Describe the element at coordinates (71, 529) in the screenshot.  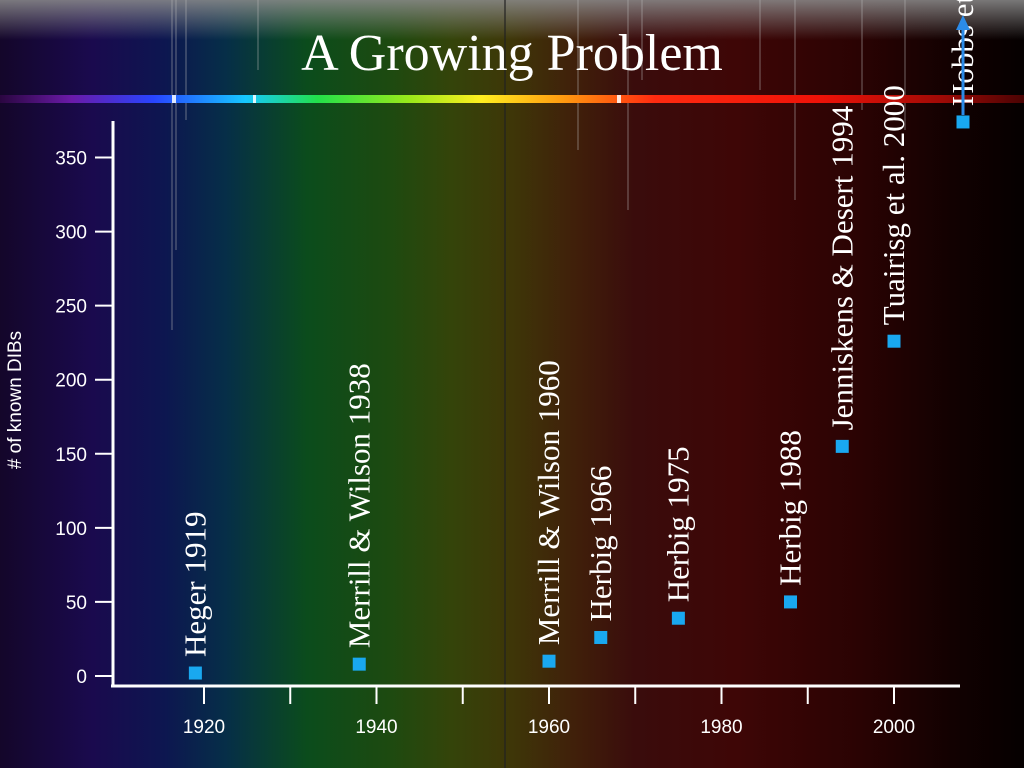
I see `y-tick-label: 100` at that location.